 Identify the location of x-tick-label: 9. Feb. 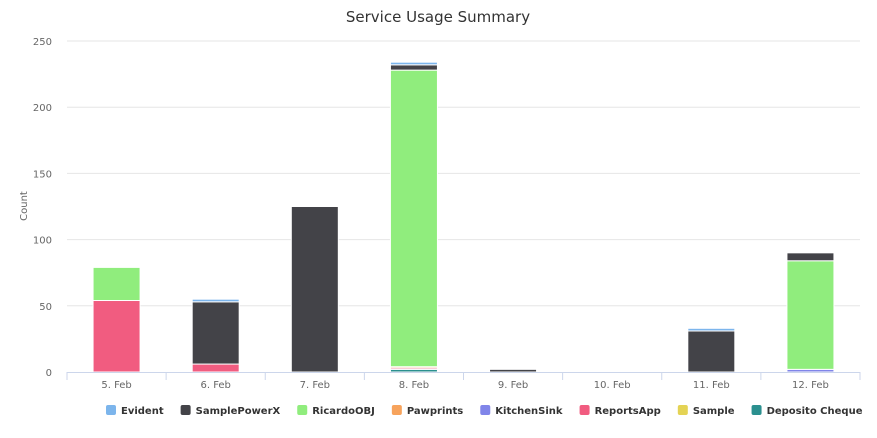
(513, 385).